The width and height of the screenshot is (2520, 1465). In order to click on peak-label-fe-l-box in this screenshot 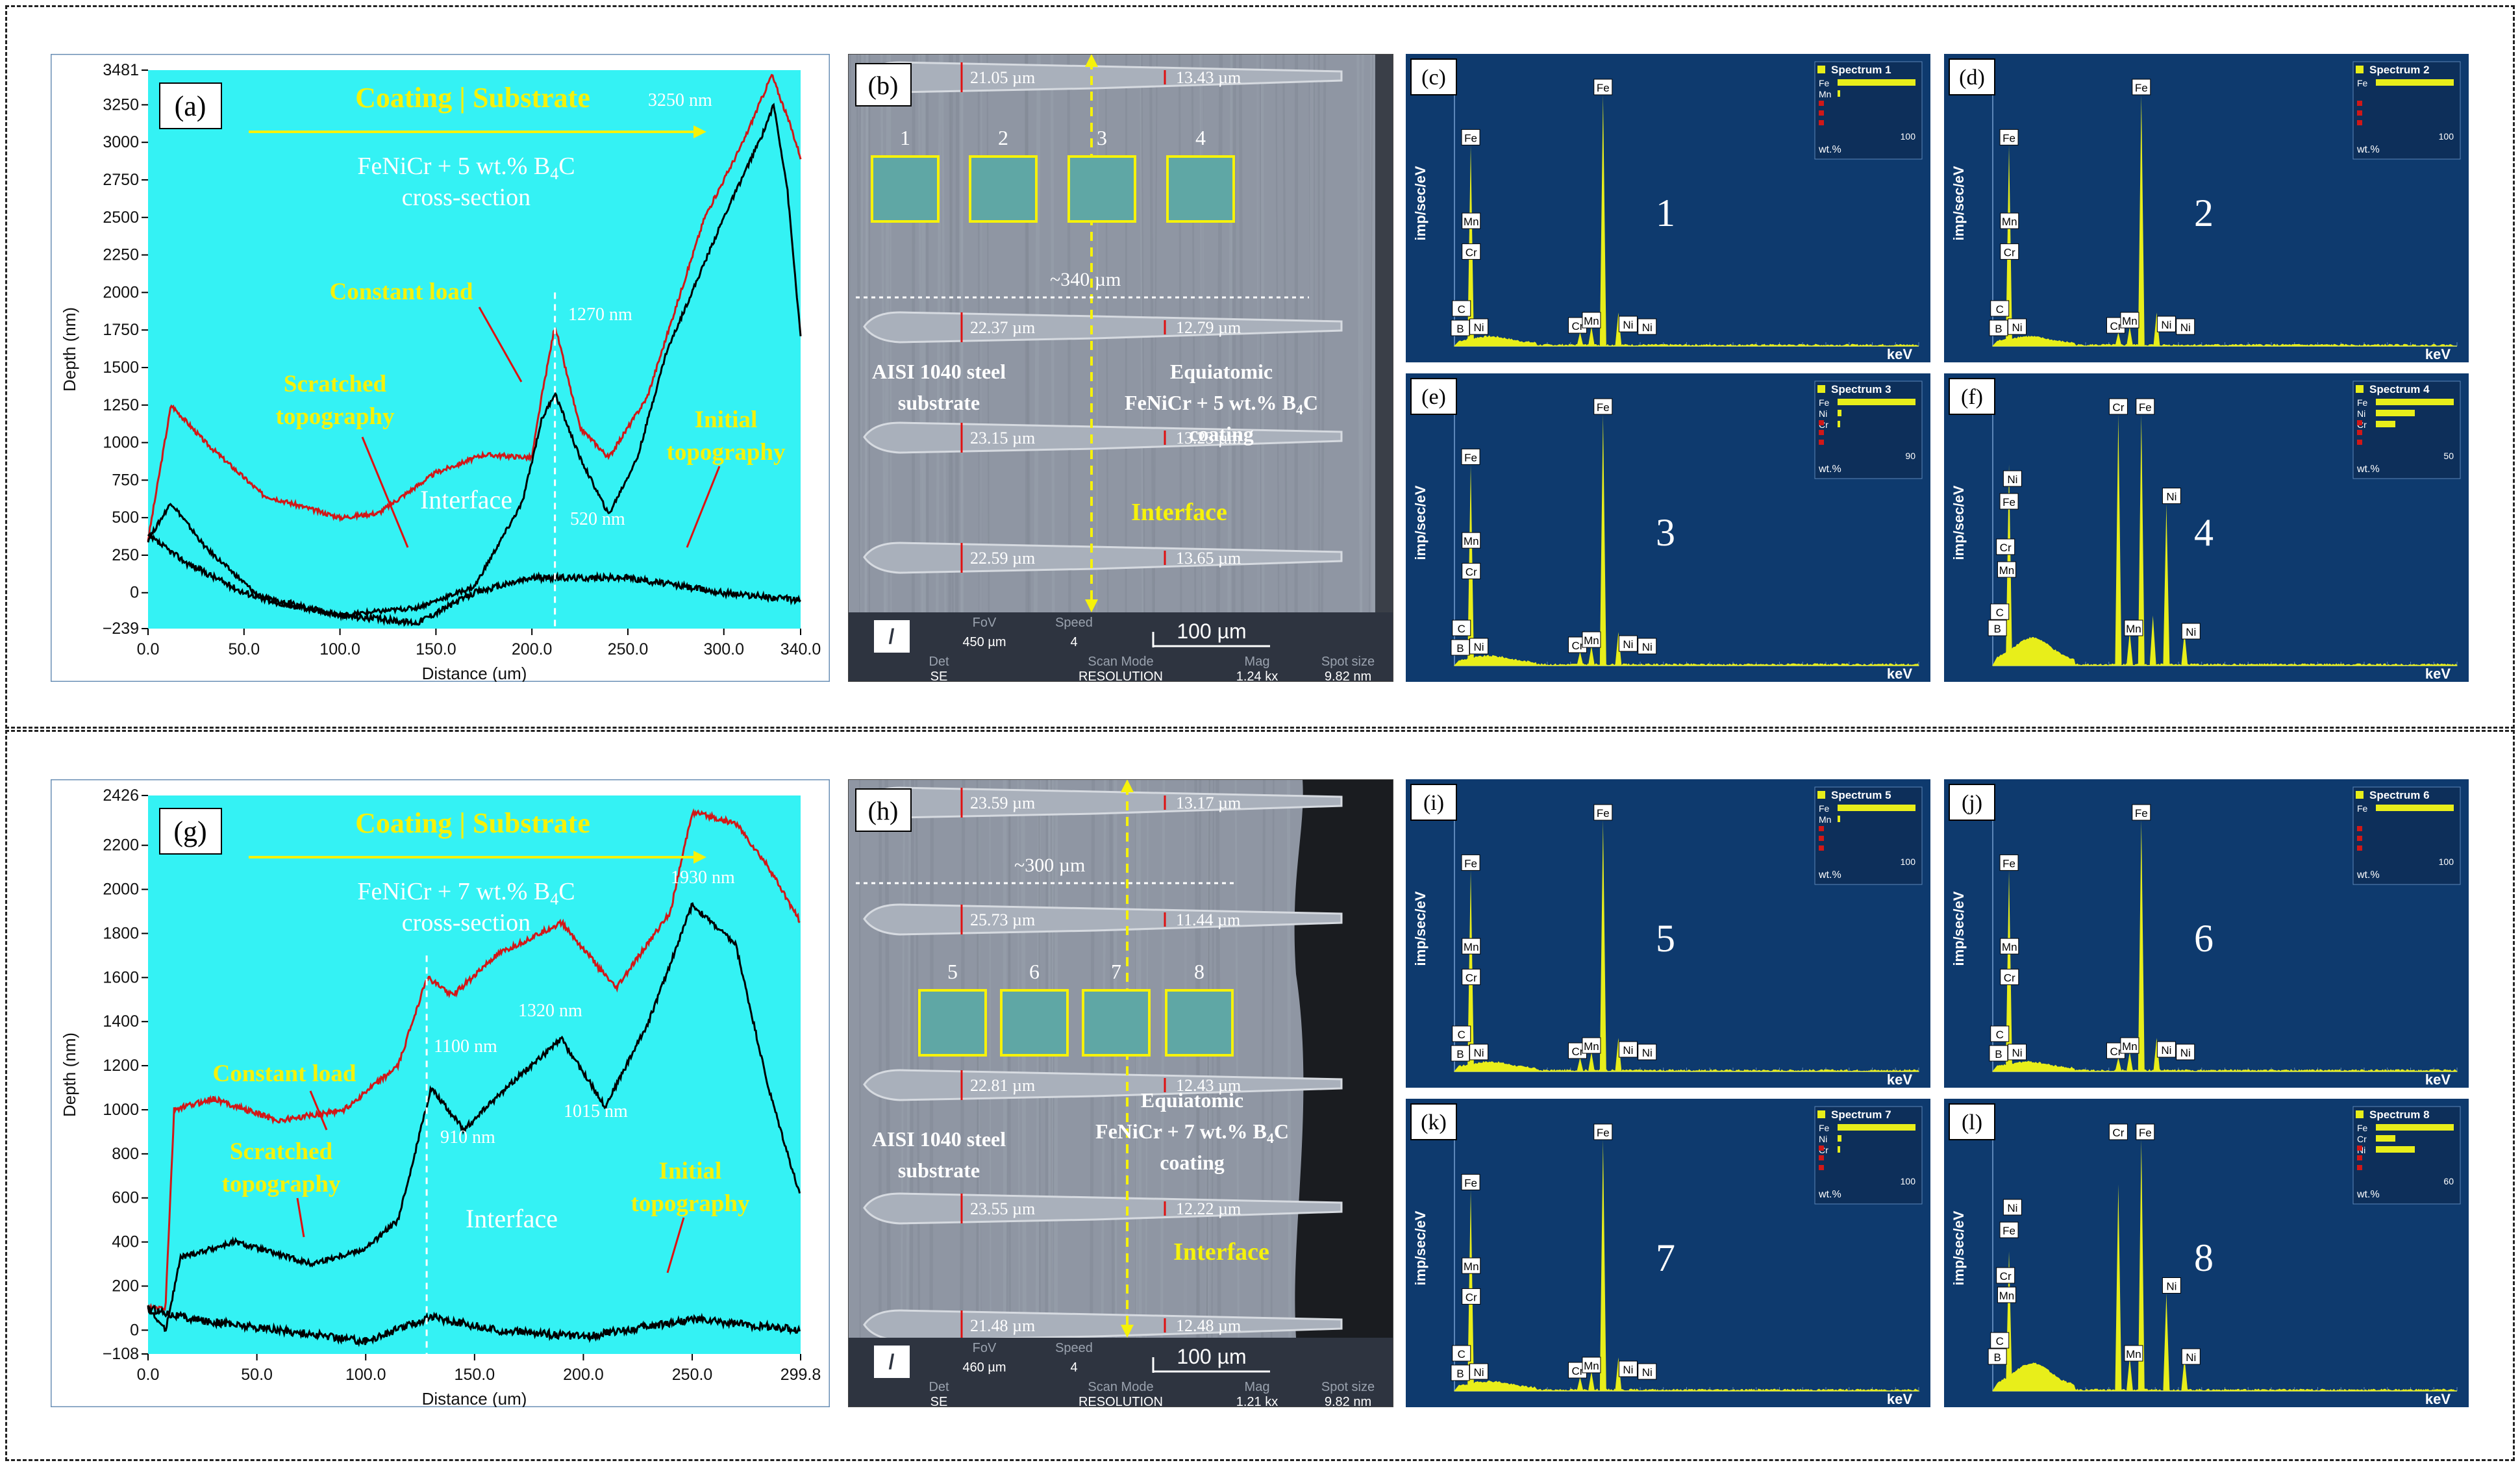, I will do `click(2009, 501)`.